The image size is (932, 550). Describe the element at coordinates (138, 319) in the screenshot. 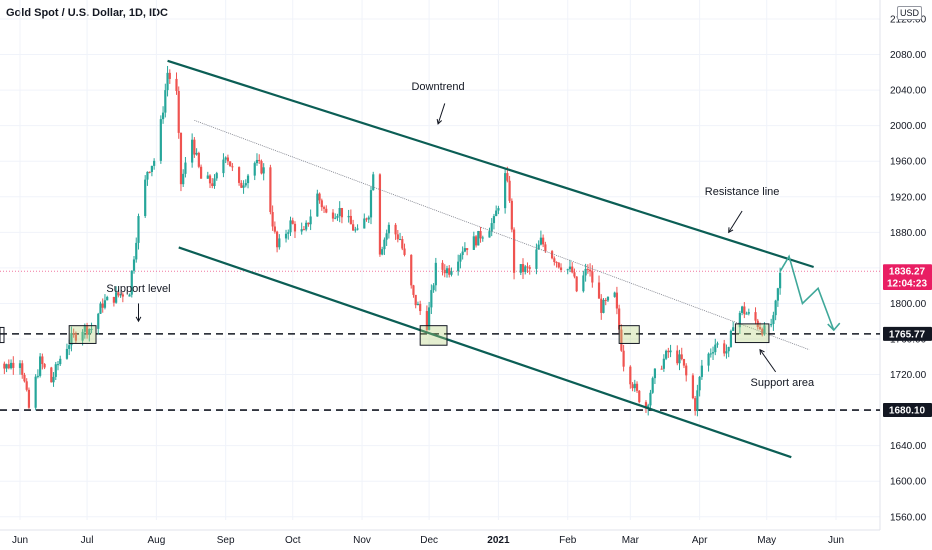

I see `support-level-arrow-head` at that location.